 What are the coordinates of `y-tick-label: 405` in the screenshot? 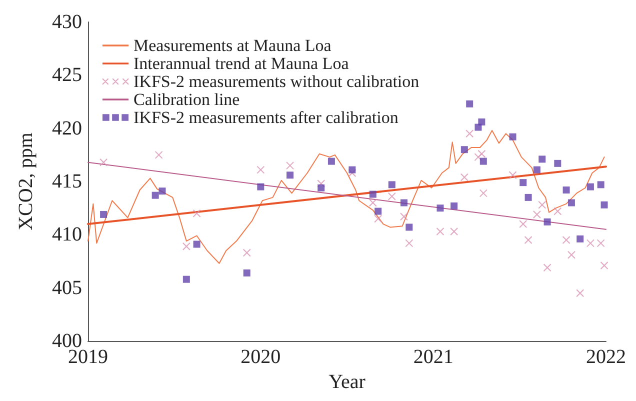 It's located at (67, 287).